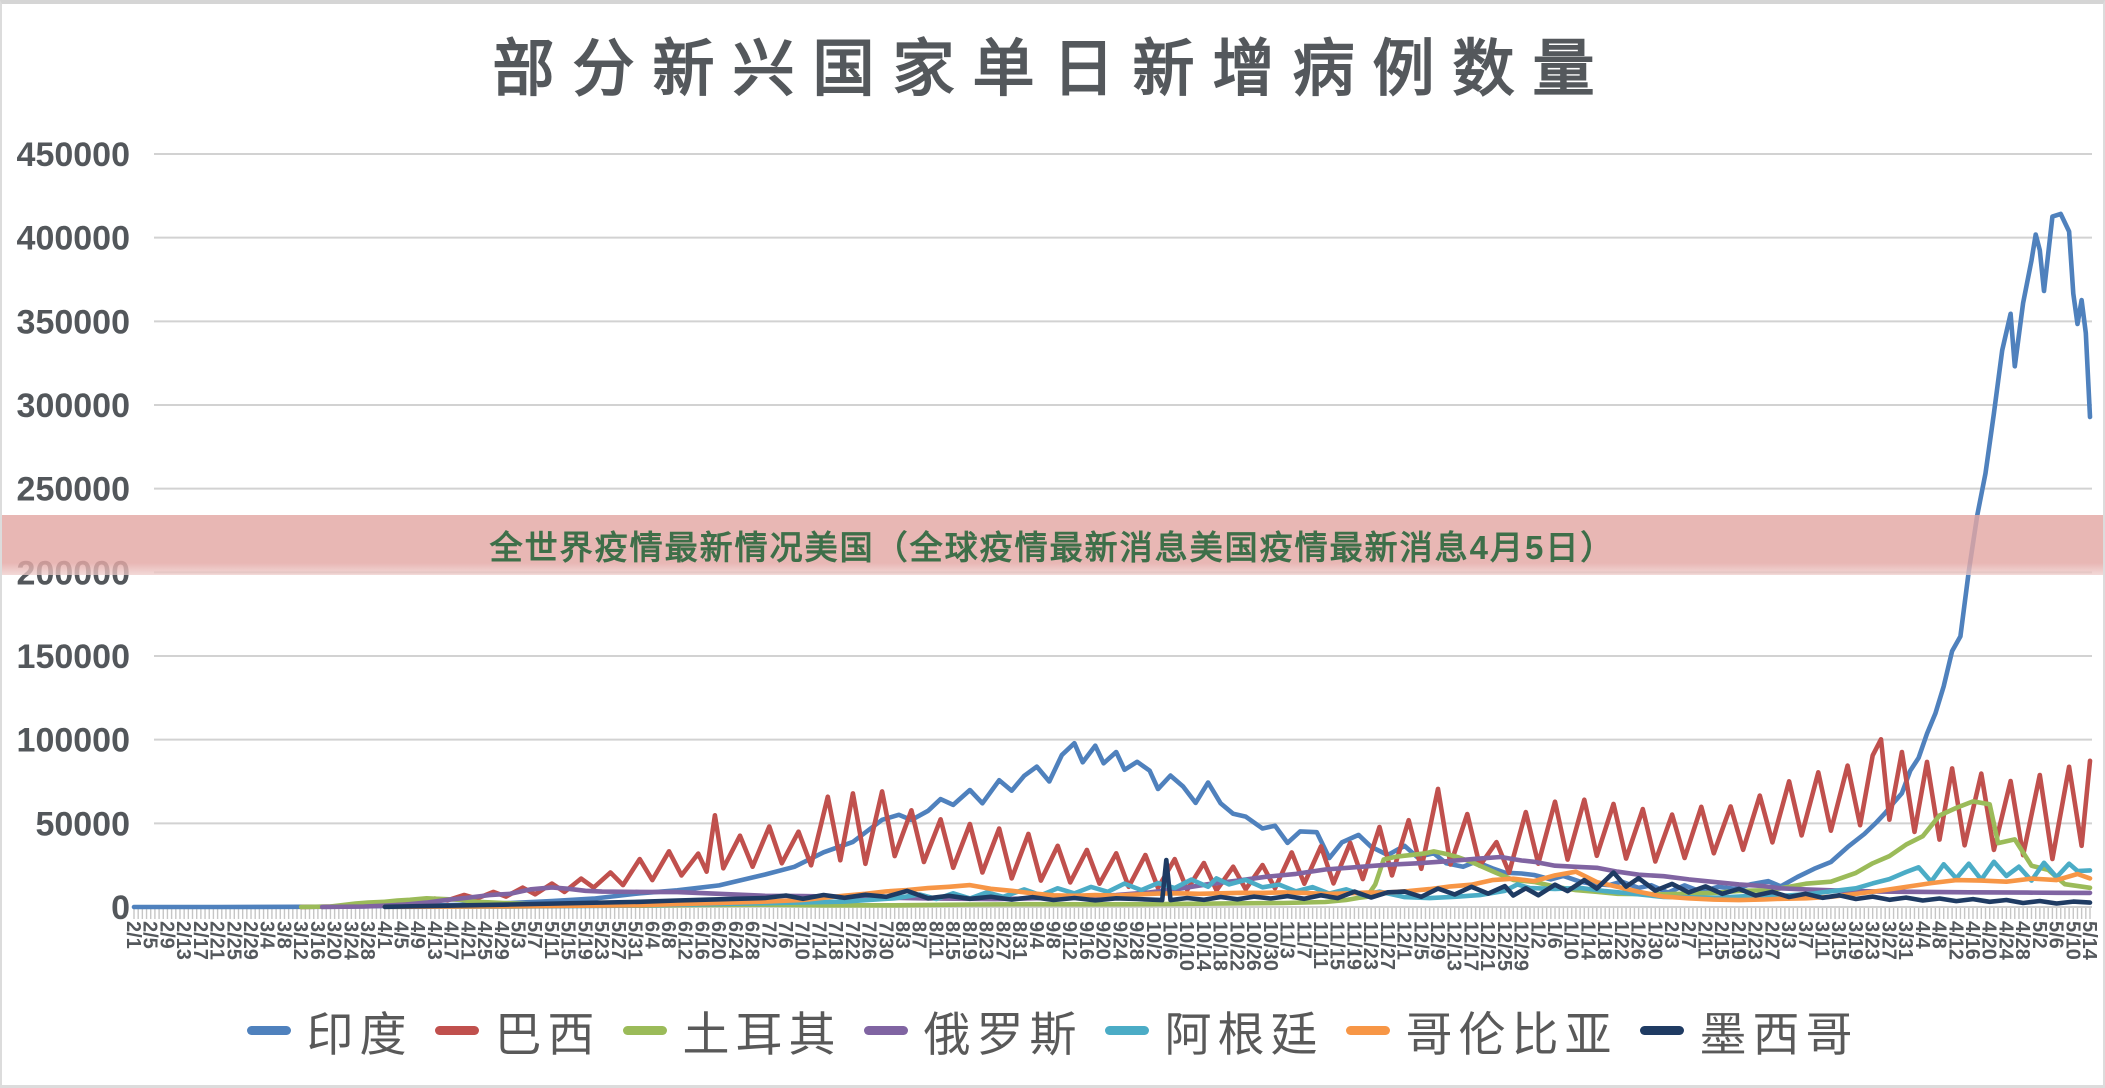 This screenshot has width=2105, height=1088. I want to click on series-line-mexico, so click(1237, 883).